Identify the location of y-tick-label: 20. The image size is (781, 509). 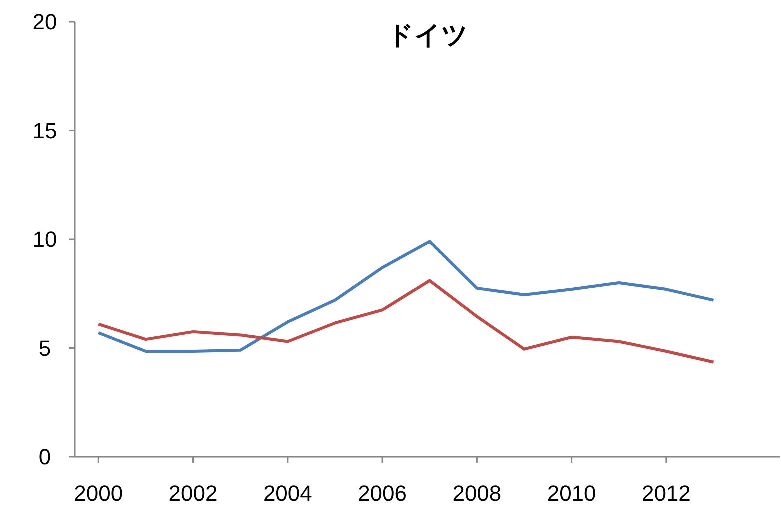
(45, 22).